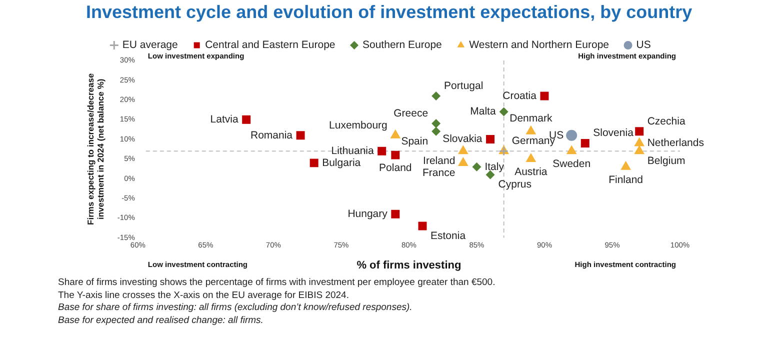 The height and width of the screenshot is (342, 765). I want to click on annotation: Cyprus, so click(515, 184).